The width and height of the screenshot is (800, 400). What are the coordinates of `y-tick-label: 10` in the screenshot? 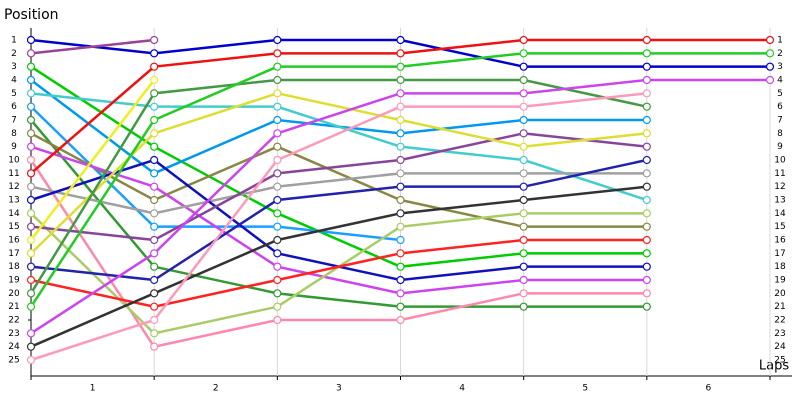 It's located at (14, 161).